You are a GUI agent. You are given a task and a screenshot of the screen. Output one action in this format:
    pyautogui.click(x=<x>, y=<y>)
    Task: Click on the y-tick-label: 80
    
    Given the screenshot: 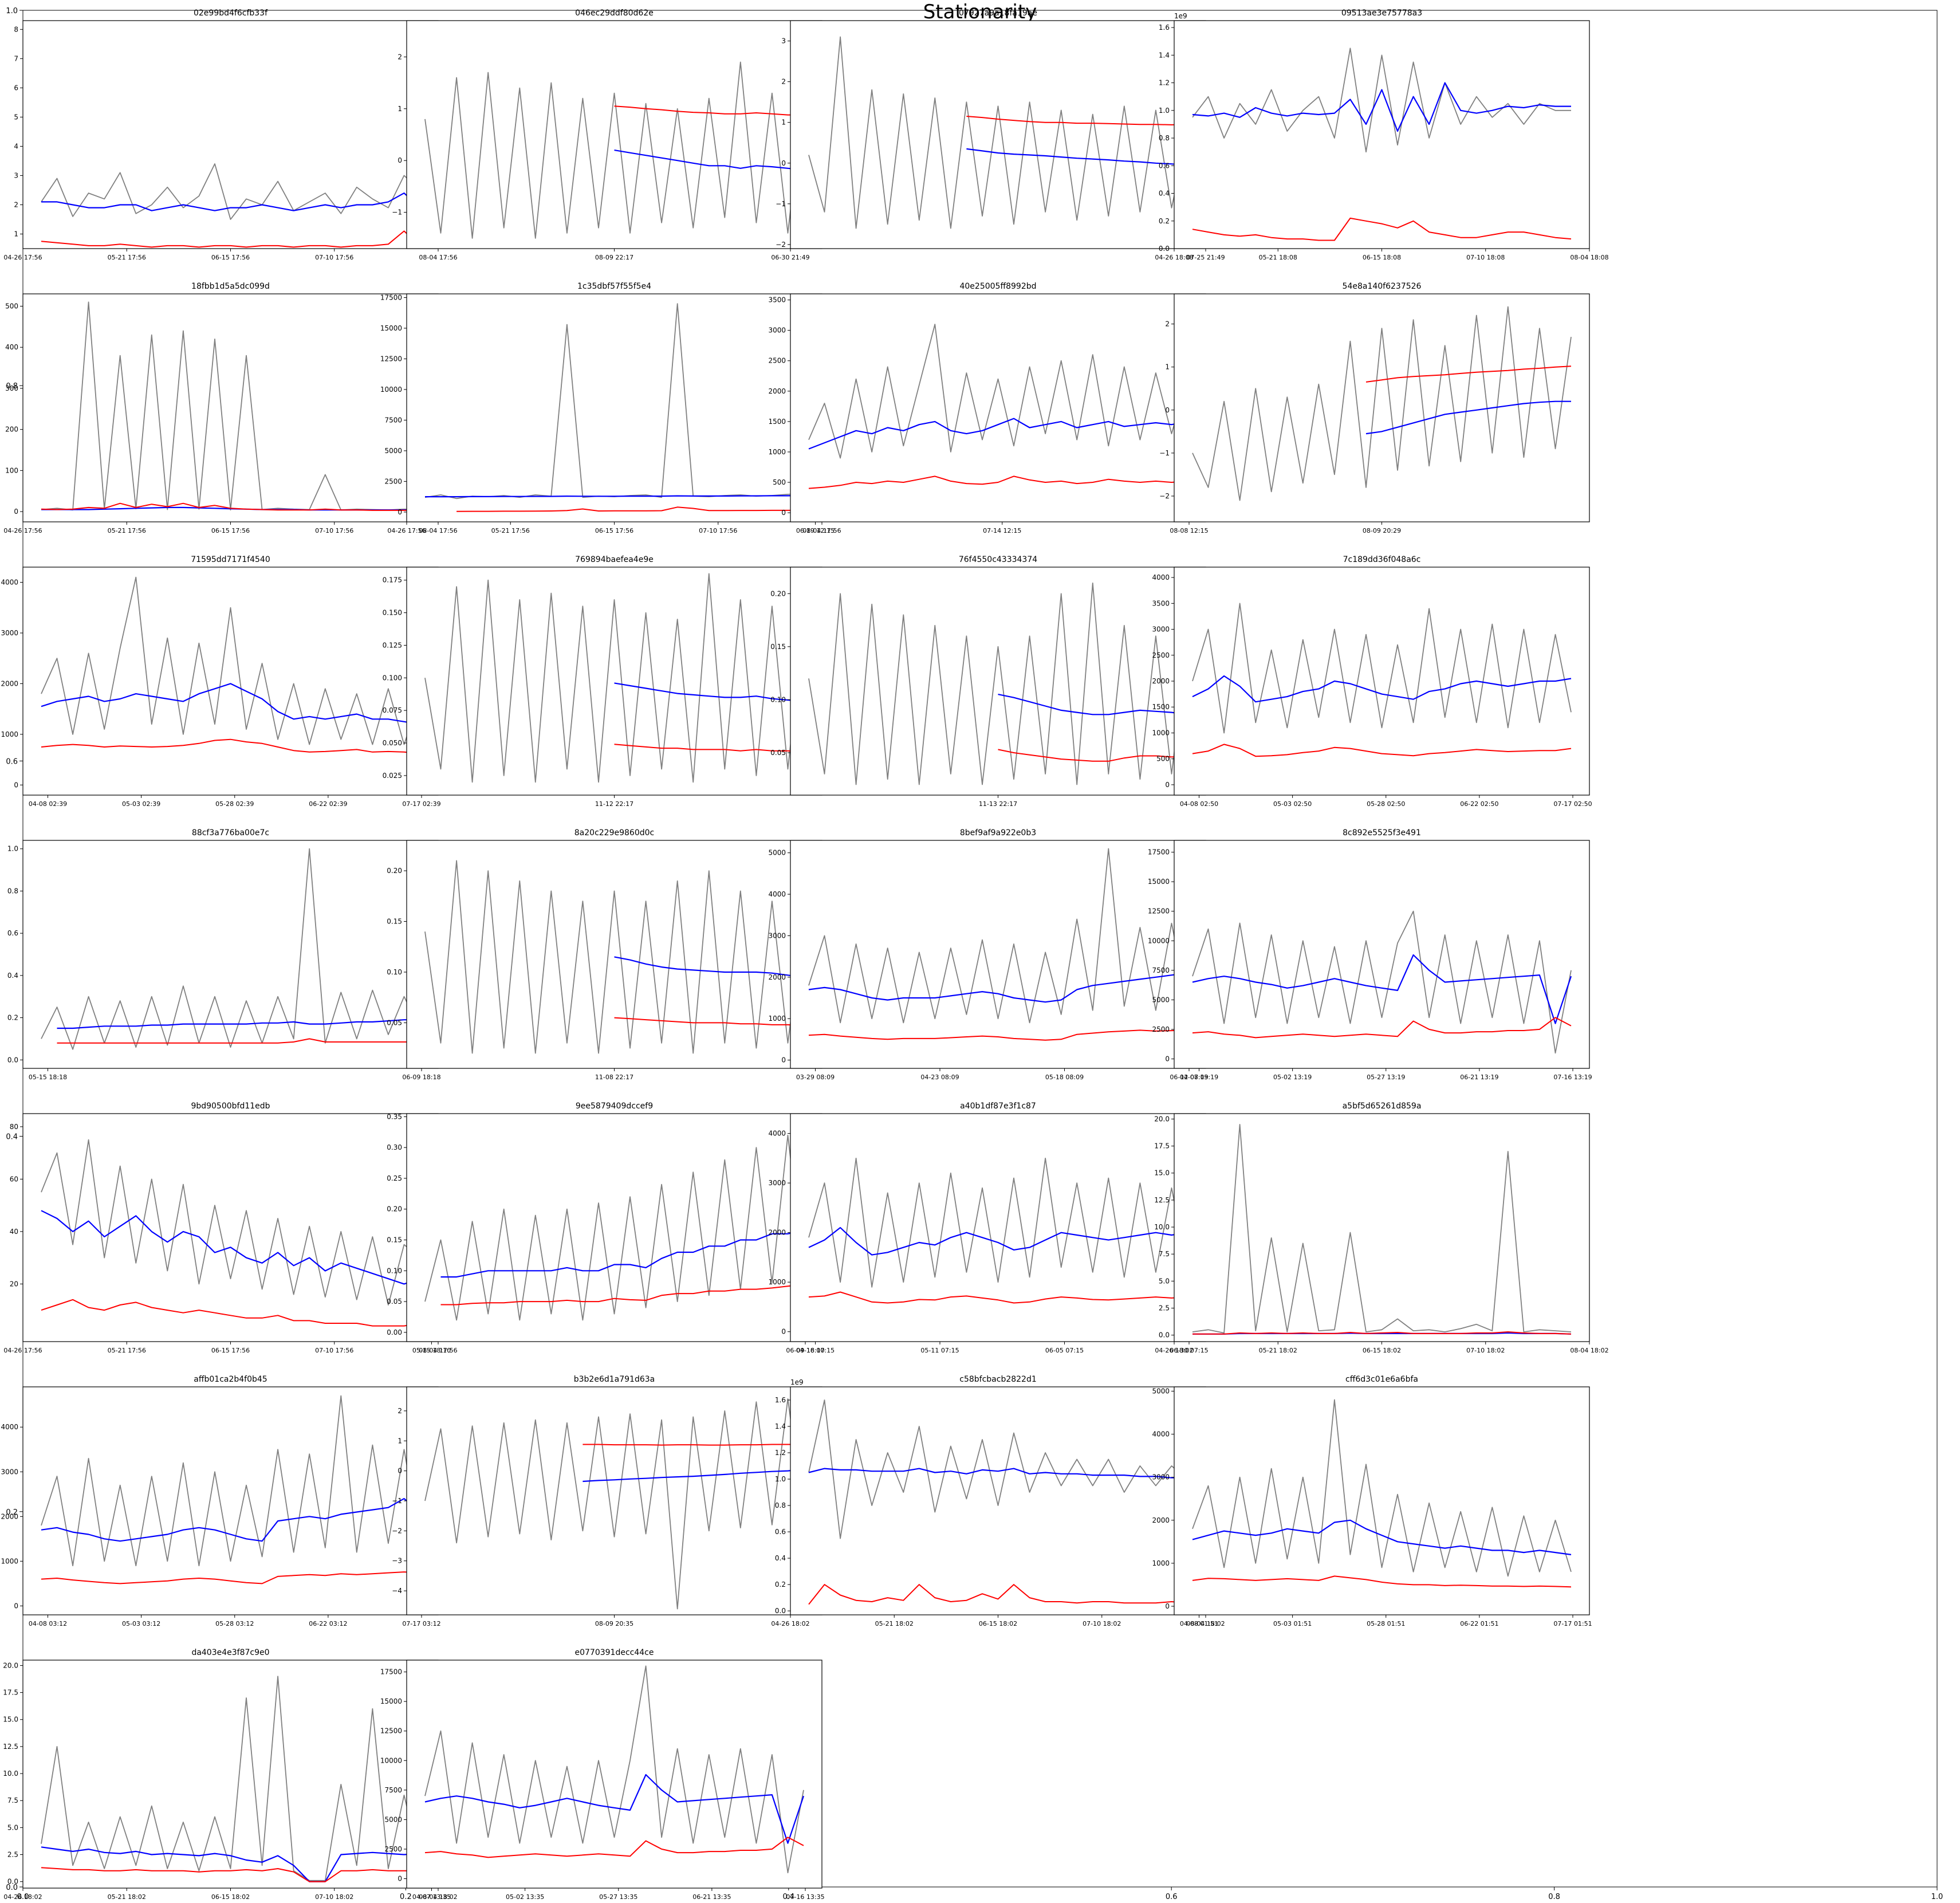 What is the action you would take?
    pyautogui.click(x=14, y=1127)
    